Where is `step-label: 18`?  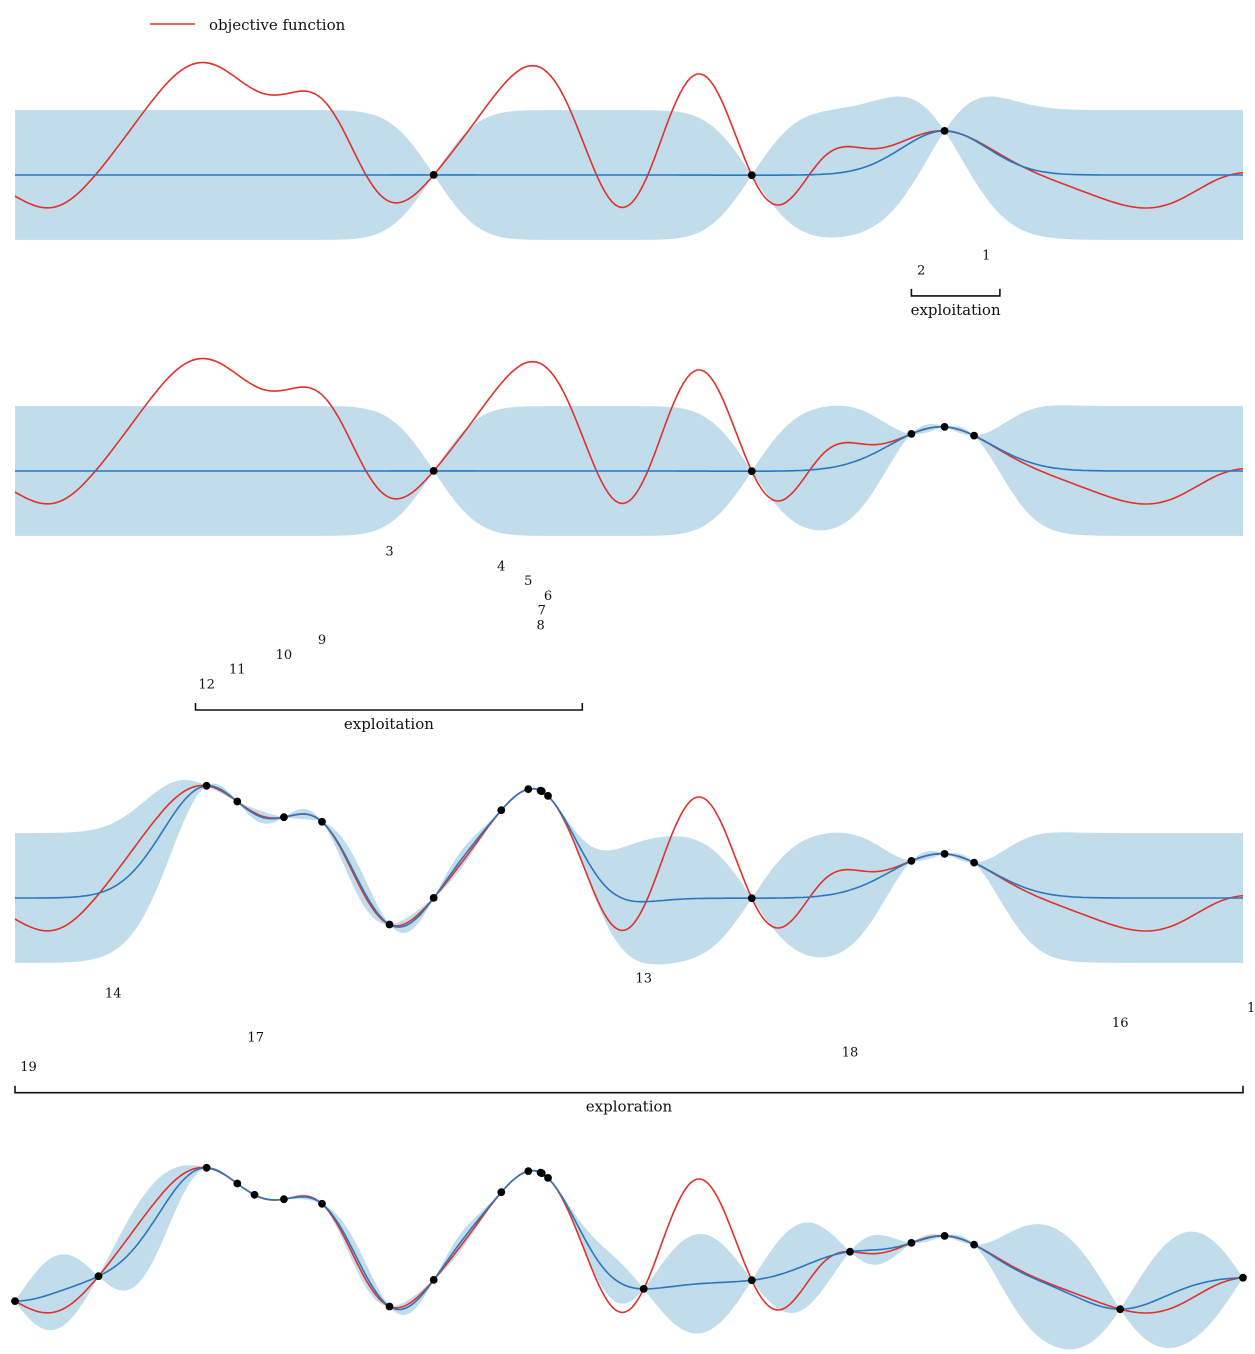 step-label: 18 is located at coordinates (850, 1052).